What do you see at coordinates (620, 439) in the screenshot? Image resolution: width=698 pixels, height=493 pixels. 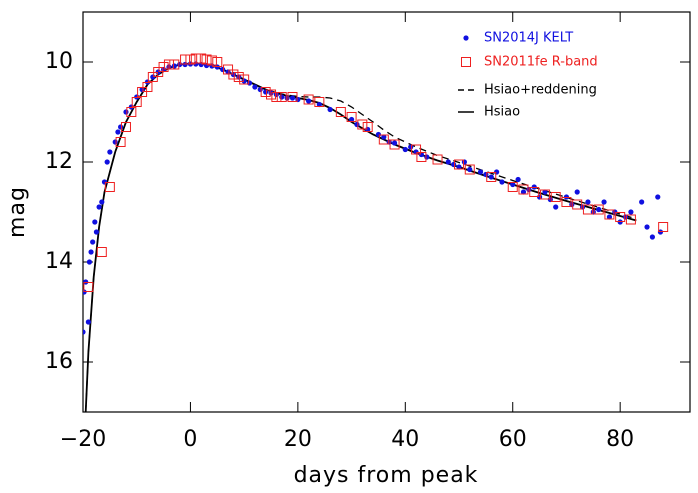 I see `x-tick-label: 80` at bounding box center [620, 439].